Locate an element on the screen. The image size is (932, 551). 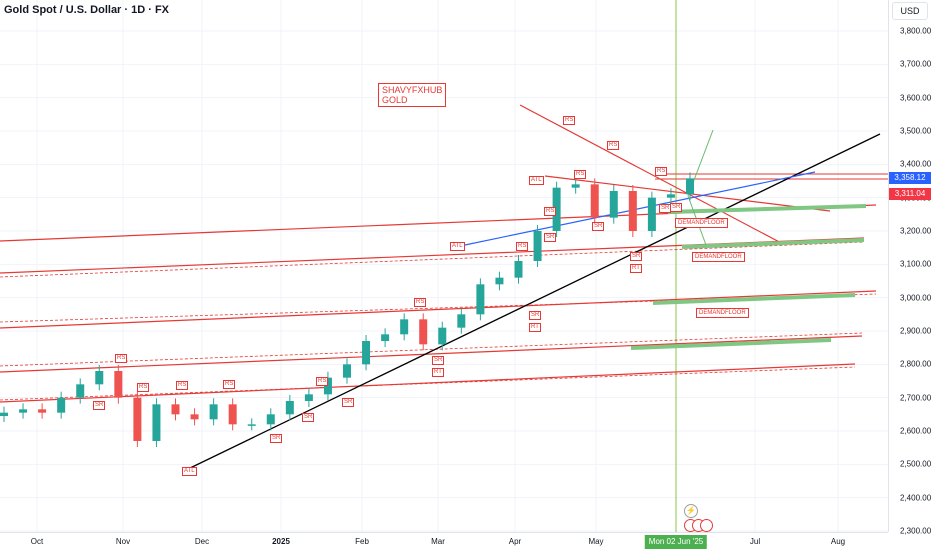
price-tick-label: 3,600.00 is located at coordinates (916, 98).